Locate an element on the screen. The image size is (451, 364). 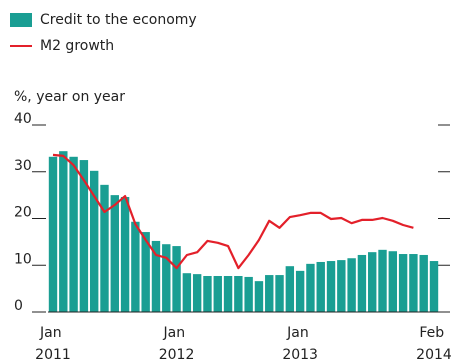
y-axis-label: %, year on year is located at coordinates (69, 97).